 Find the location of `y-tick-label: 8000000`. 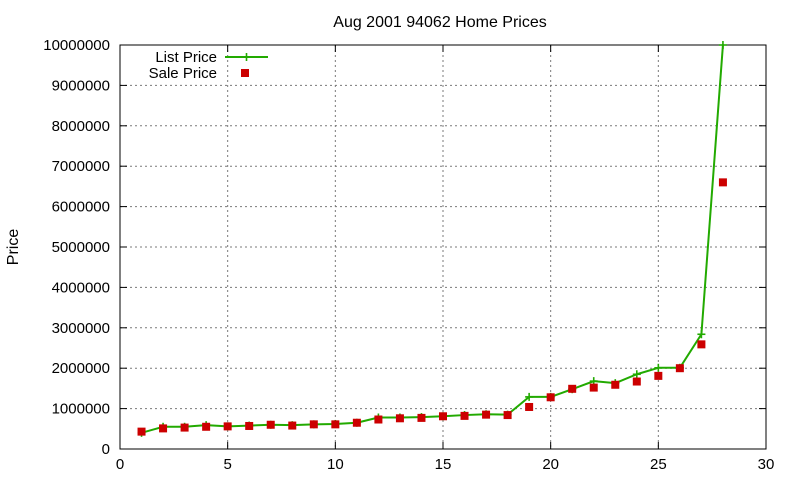

y-tick-label: 8000000 is located at coordinates (81, 126).